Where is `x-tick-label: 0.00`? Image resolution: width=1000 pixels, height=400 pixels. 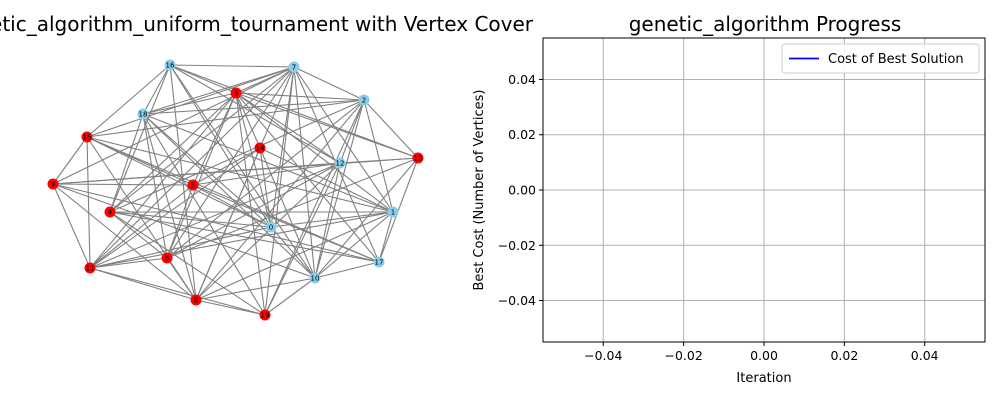
x-tick-label: 0.00 is located at coordinates (764, 355).